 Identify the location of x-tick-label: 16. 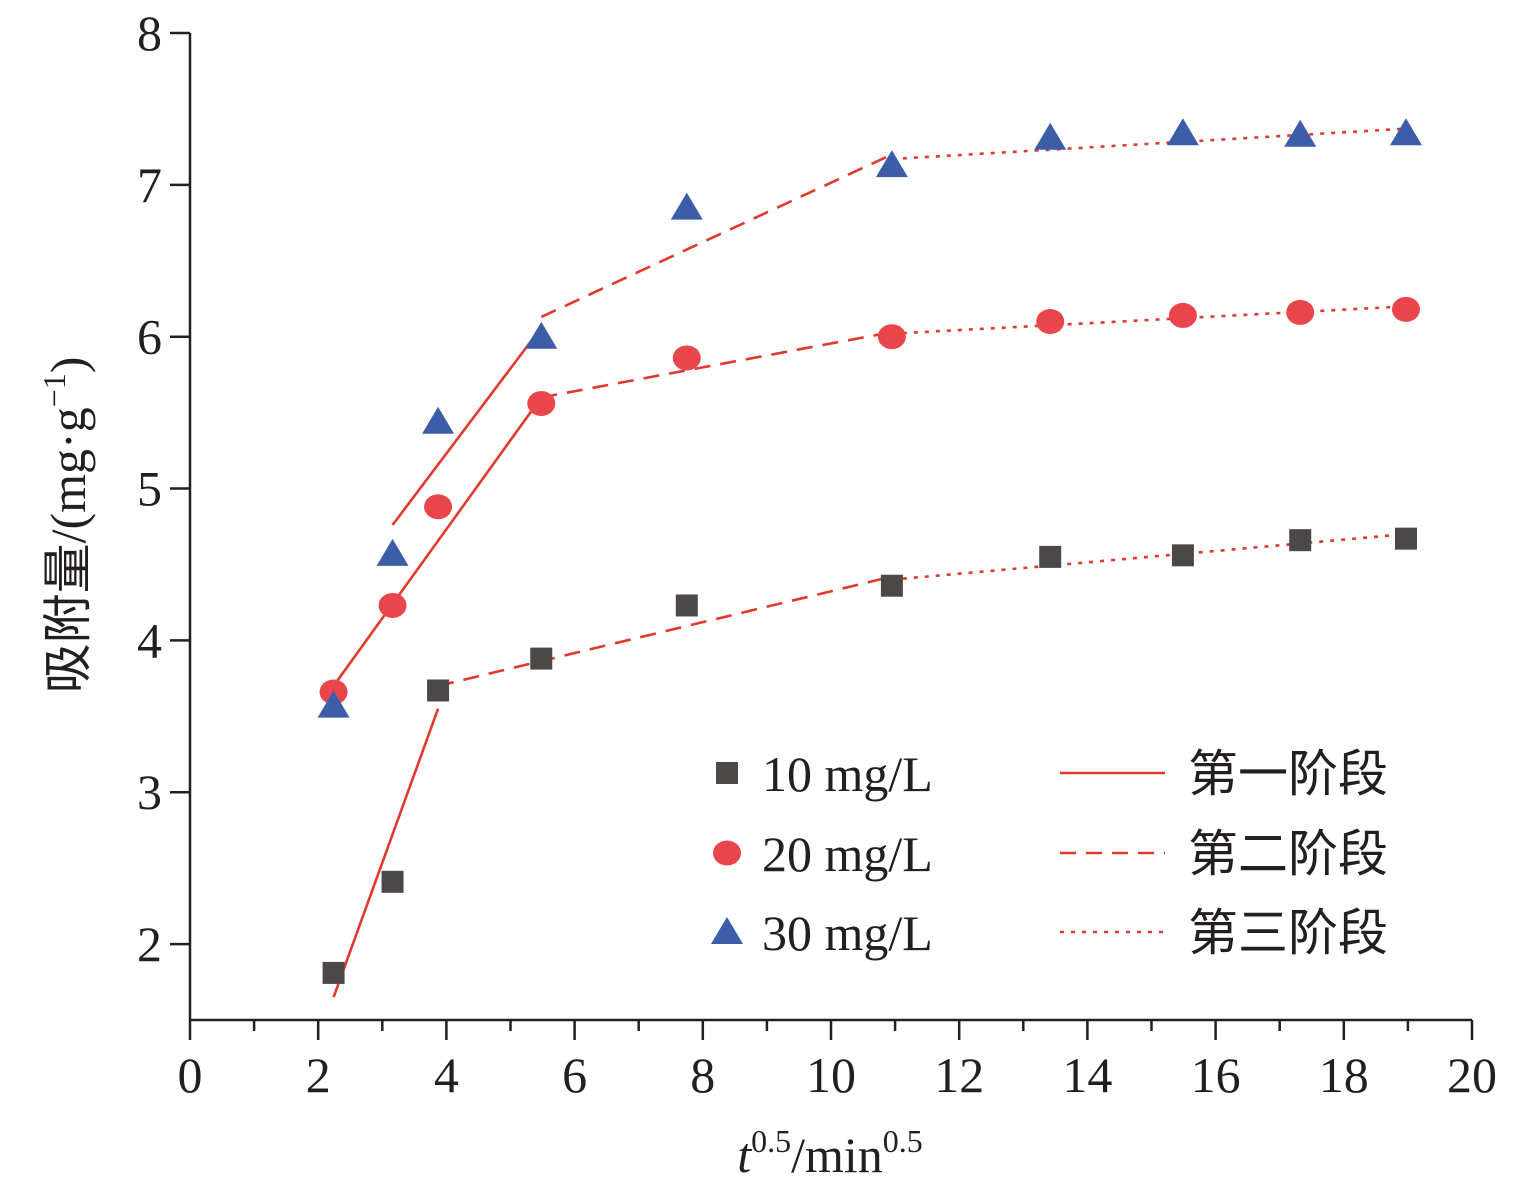
(1216, 1075).